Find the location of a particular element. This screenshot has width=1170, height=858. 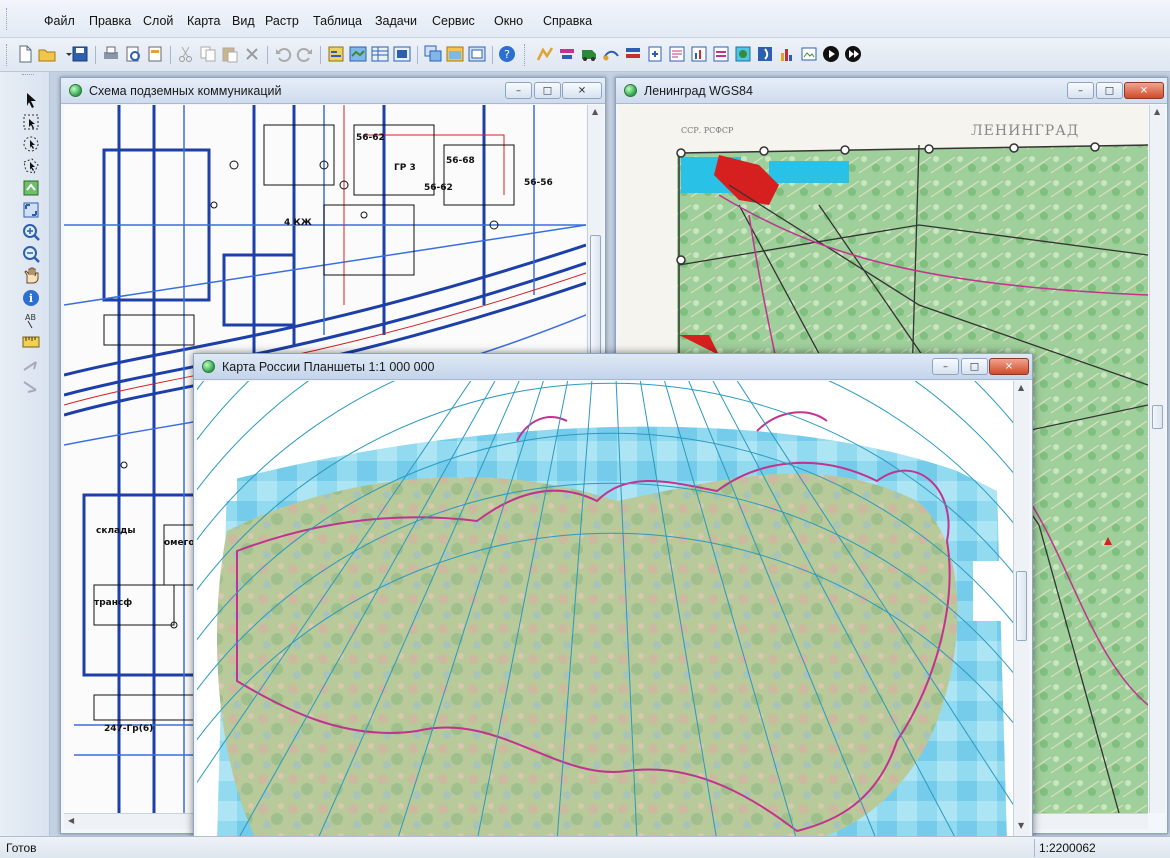

redo-icon is located at coordinates (305, 54).